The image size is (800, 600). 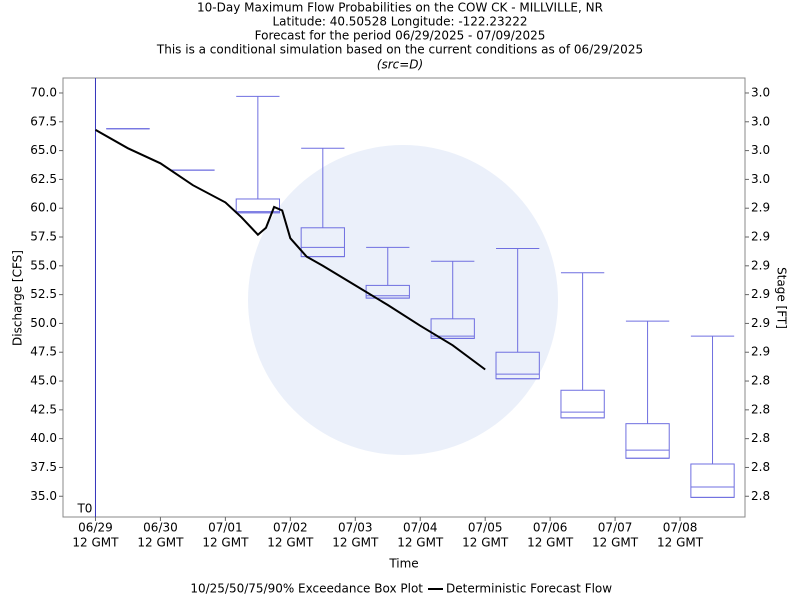 I want to click on y-tick-label: 45.0, so click(x=43, y=381).